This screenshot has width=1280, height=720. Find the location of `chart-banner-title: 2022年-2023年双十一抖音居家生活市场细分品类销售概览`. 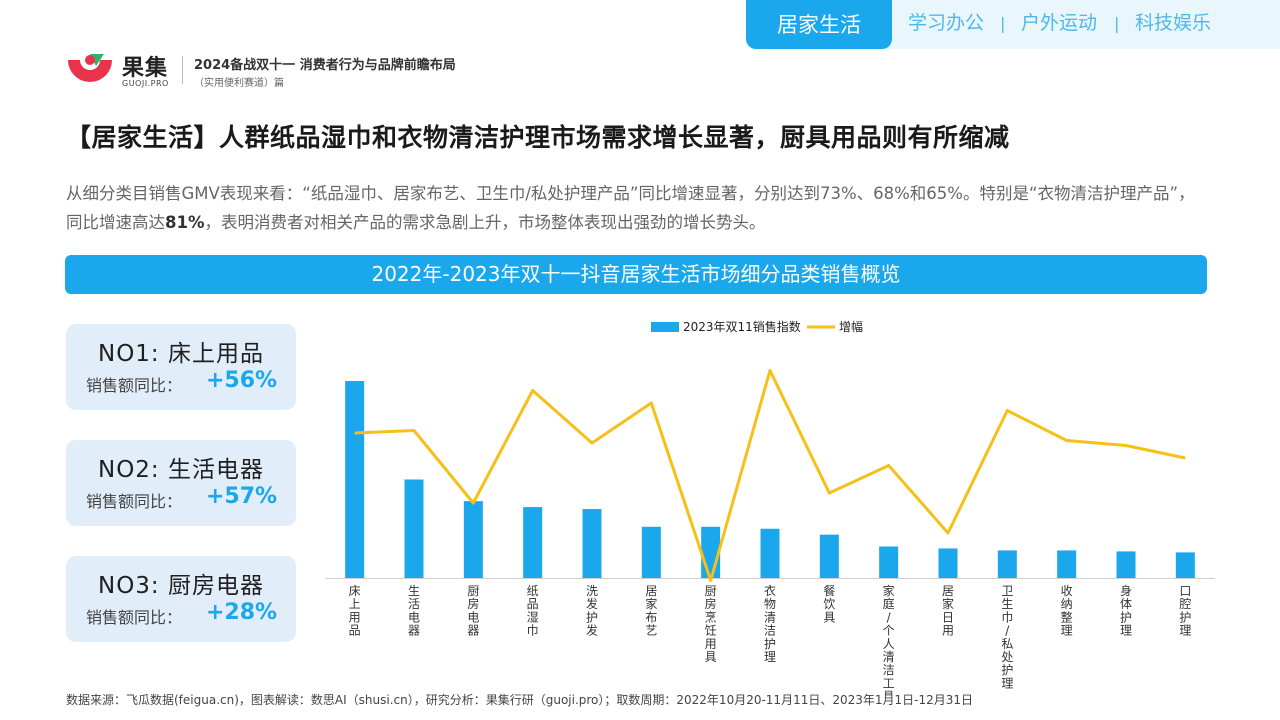

chart-banner-title: 2022年-2023年双十一抖音居家生活市场细分品类销售概览 is located at coordinates (636, 274).